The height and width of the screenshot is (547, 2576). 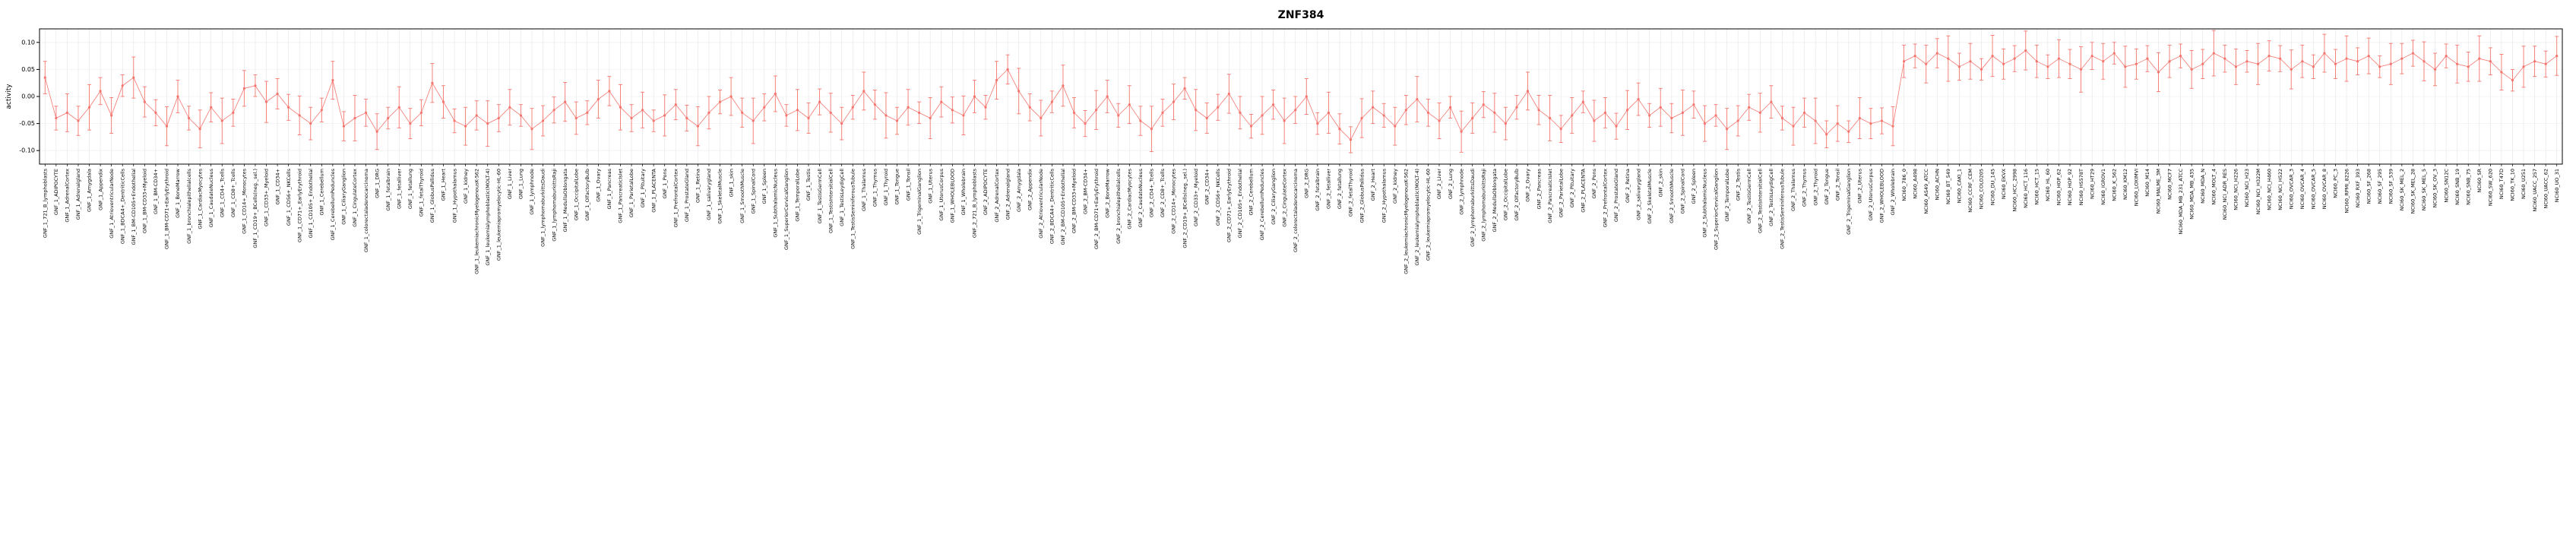 What do you see at coordinates (1982, 189) in the screenshot?
I see `x-tick-label: NCI60_COLO205` at bounding box center [1982, 189].